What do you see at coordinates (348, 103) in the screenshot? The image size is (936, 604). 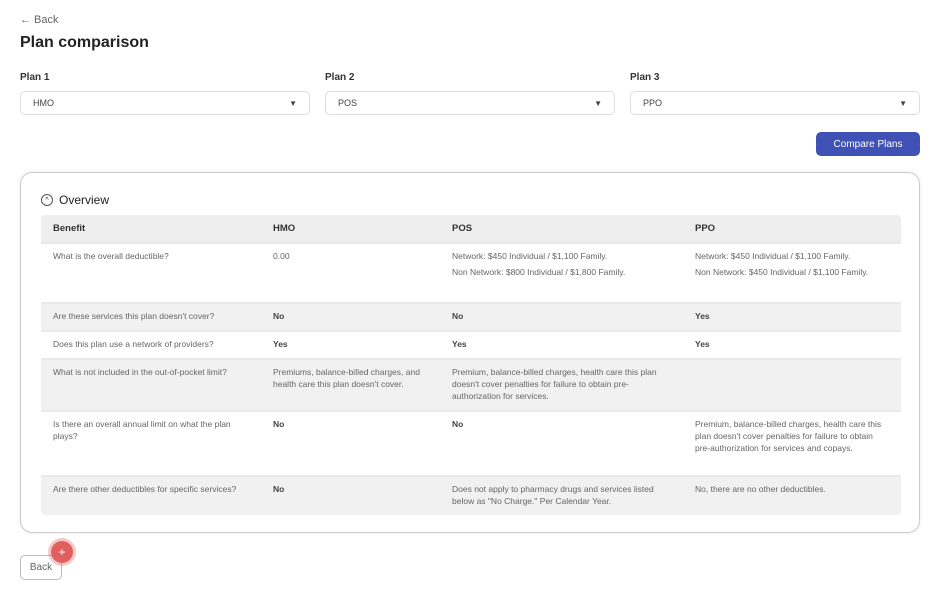 I see `plan-2-value: POS` at bounding box center [348, 103].